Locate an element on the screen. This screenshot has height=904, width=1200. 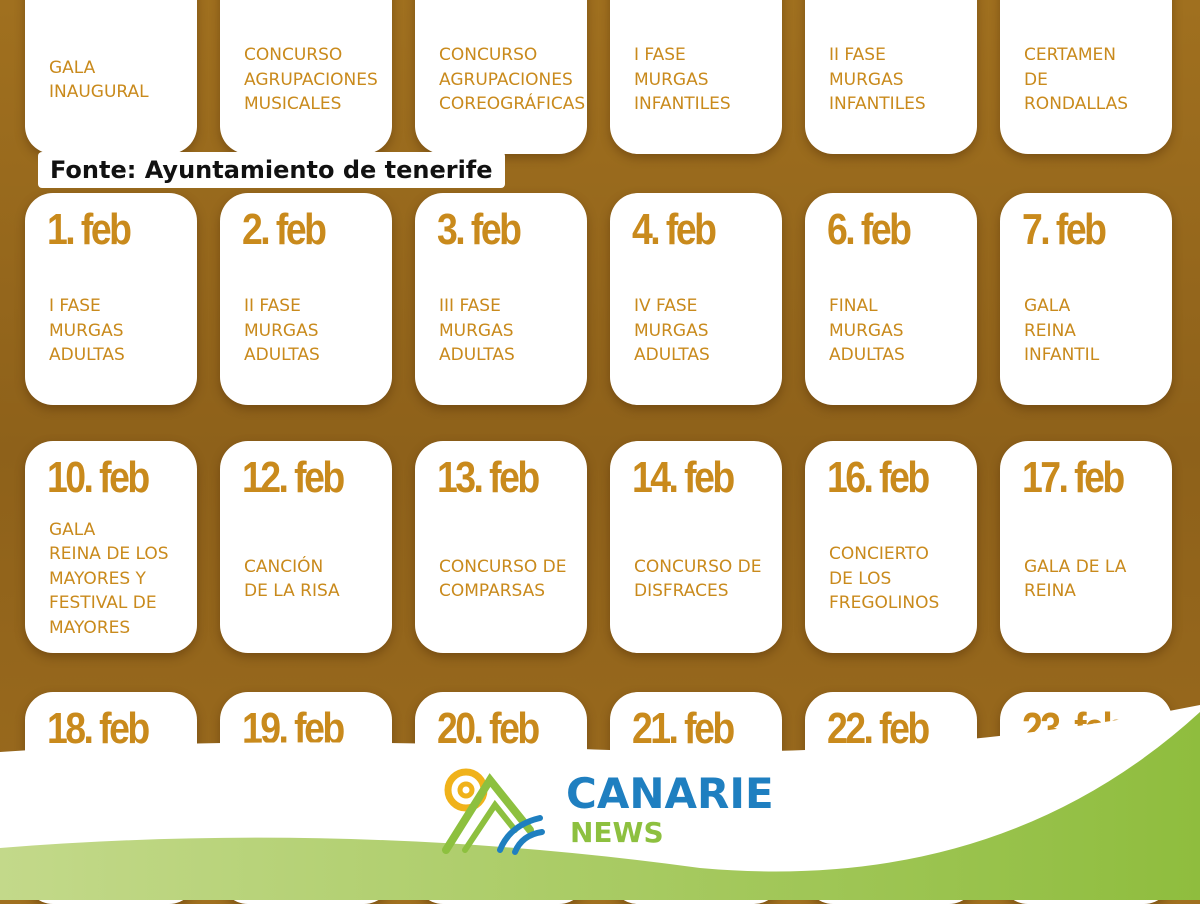
event-text: GALA DE LA is located at coordinates (1075, 566).